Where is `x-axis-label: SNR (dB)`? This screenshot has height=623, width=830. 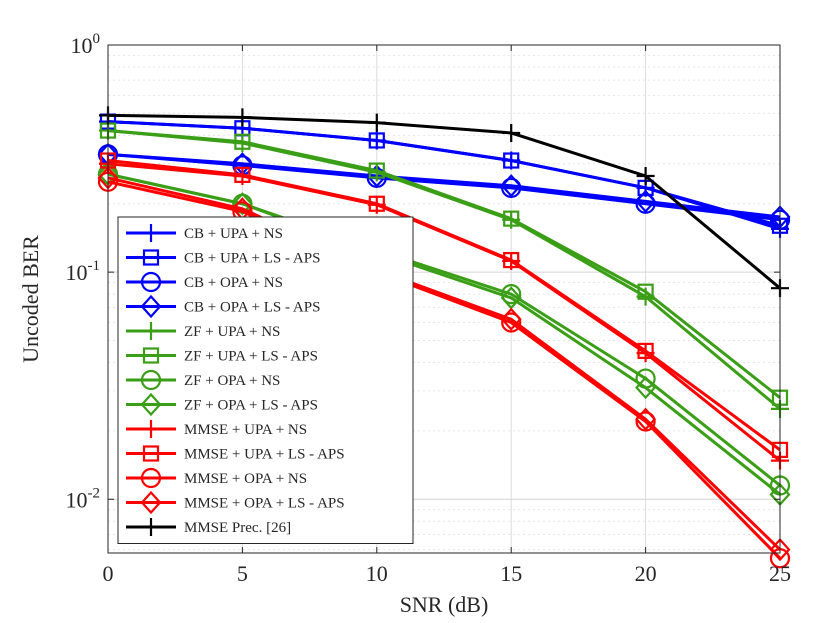
x-axis-label: SNR (dB) is located at coordinates (444, 604).